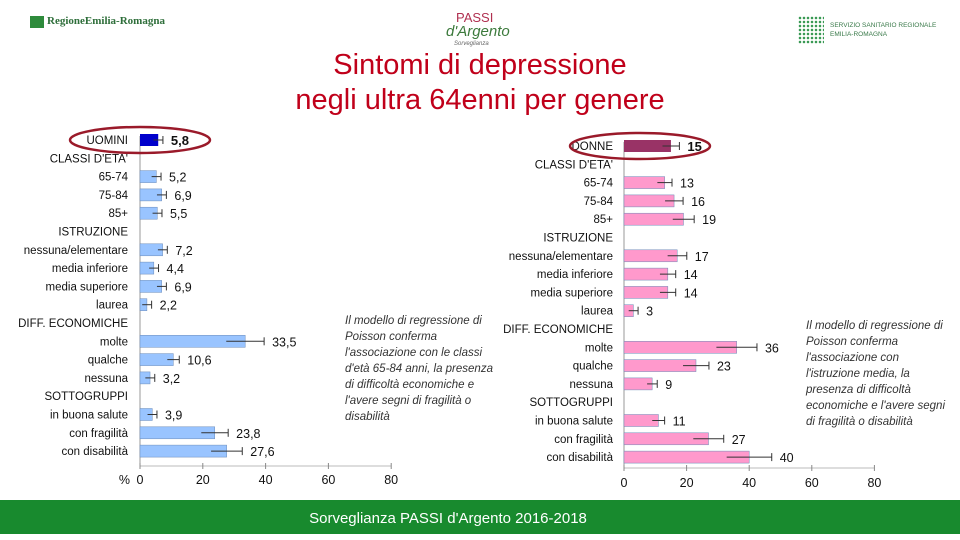 Image resolution: width=960 pixels, height=540 pixels. Describe the element at coordinates (180, 140) in the screenshot. I see `men-value-label: 5,8` at that location.